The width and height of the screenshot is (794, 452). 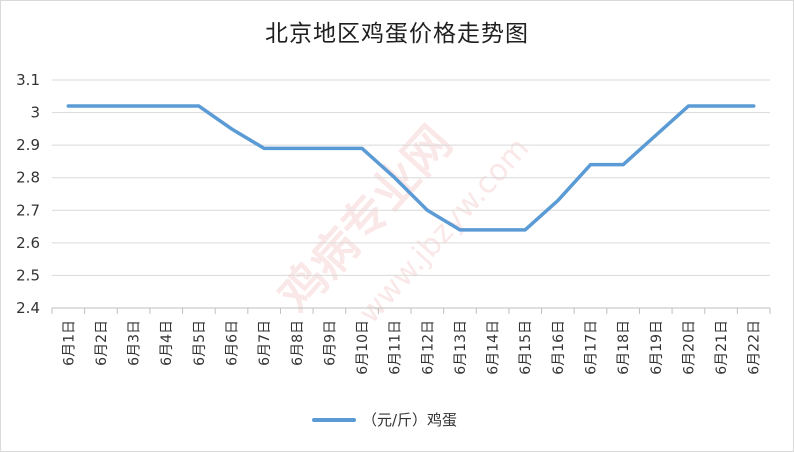 What do you see at coordinates (69, 343) in the screenshot?
I see `x-tick-label: 6月1日` at bounding box center [69, 343].